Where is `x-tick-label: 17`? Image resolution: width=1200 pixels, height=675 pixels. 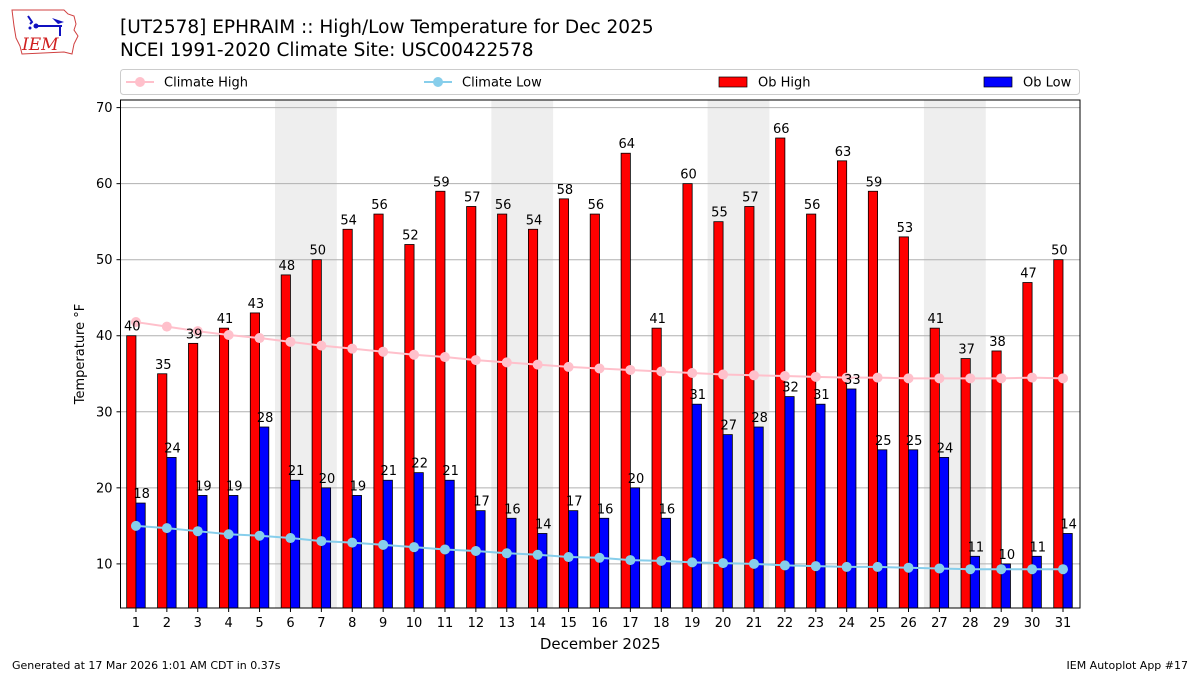
x-tick-label: 17 is located at coordinates (630, 623).